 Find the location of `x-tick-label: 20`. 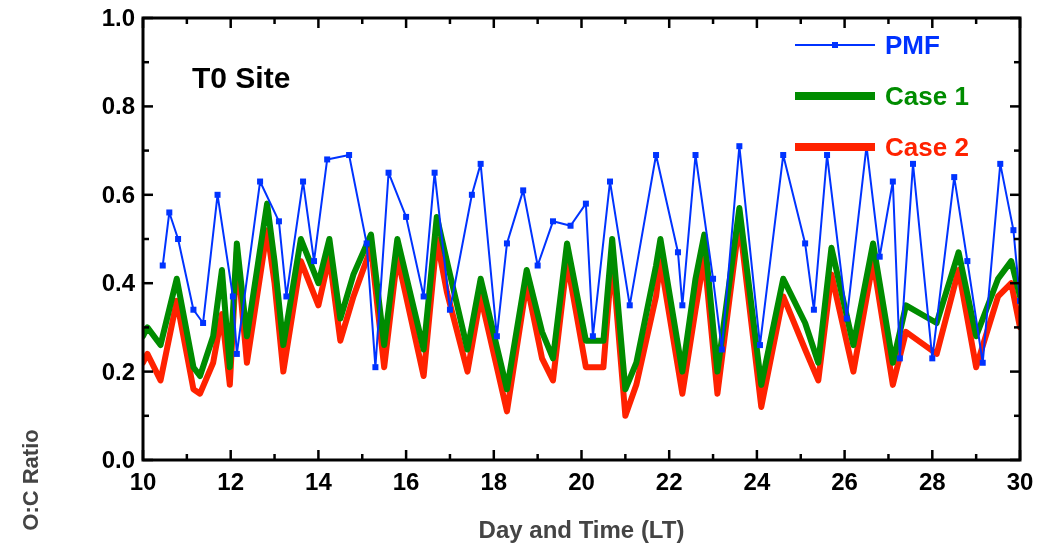

x-tick-label: 20 is located at coordinates (581, 481).